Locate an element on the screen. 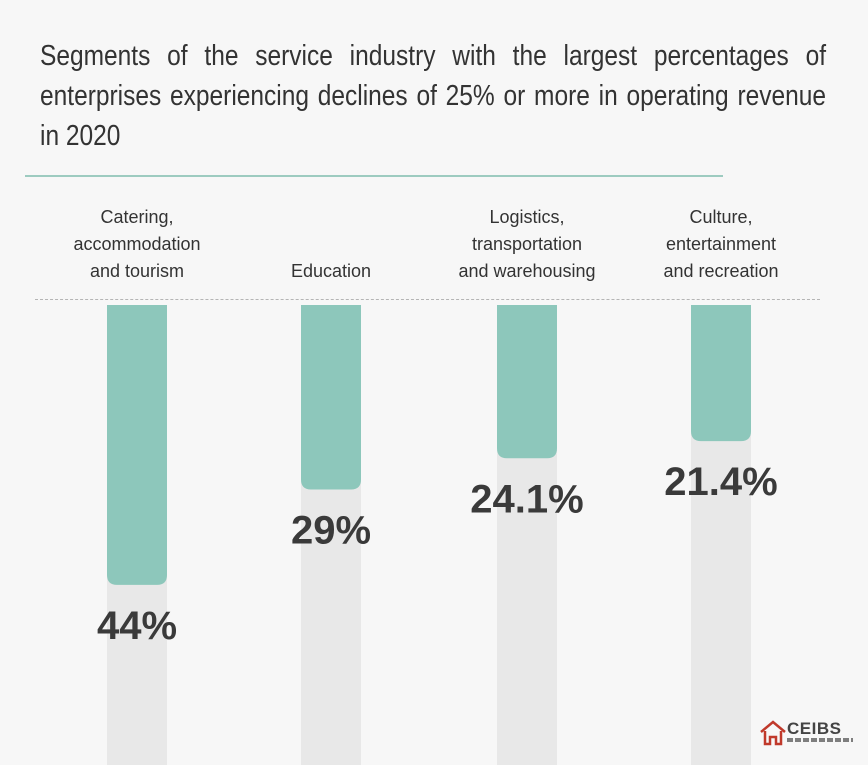  category-label-line: Education is located at coordinates (331, 271).